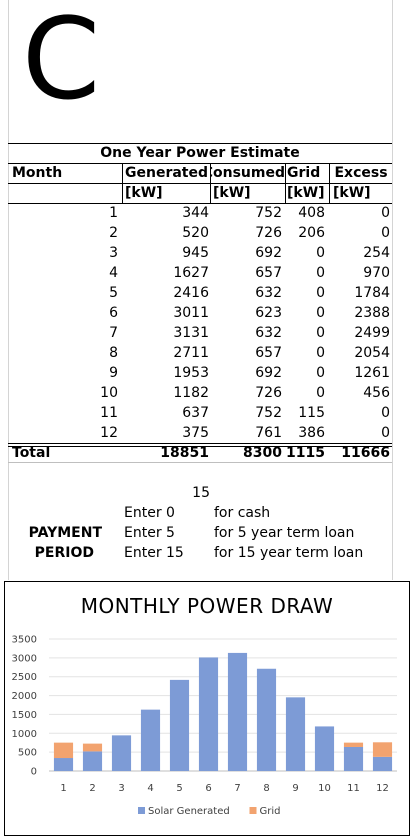 This screenshot has width=416, height=838. Describe the element at coordinates (311, 213) in the screenshot. I see `cell-grid: 408` at that location.